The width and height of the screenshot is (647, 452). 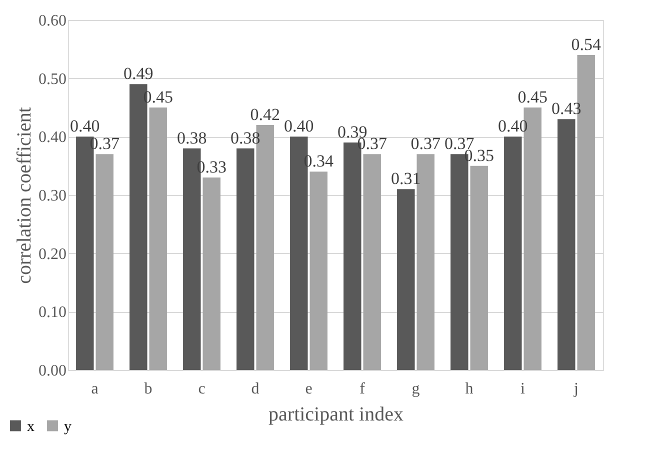 What do you see at coordinates (469, 389) in the screenshot?
I see `x-tick-label: h` at bounding box center [469, 389].